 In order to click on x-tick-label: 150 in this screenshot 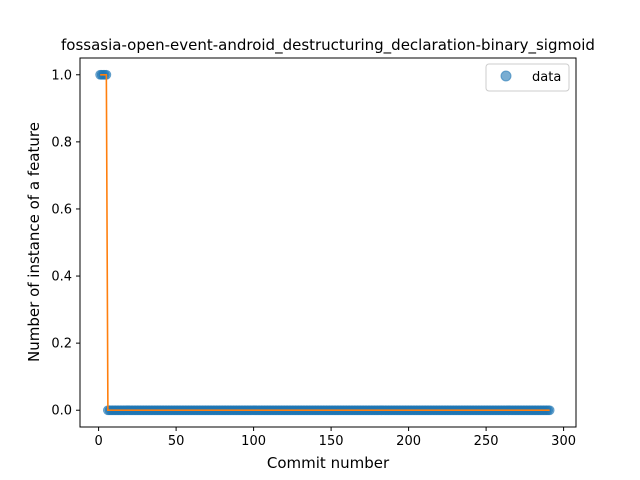, I will do `click(331, 441)`.